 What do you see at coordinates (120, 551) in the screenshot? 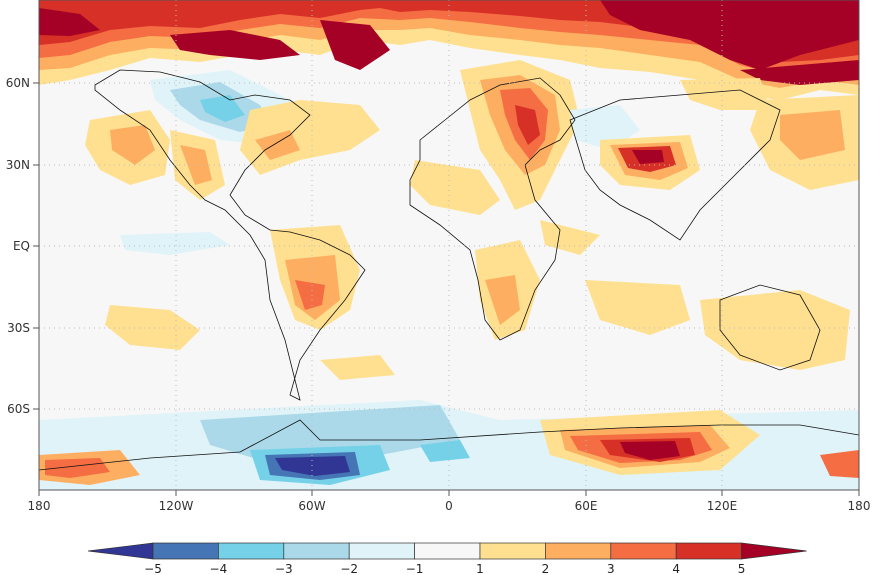
I see `colorbar-extend-low` at bounding box center [120, 551].